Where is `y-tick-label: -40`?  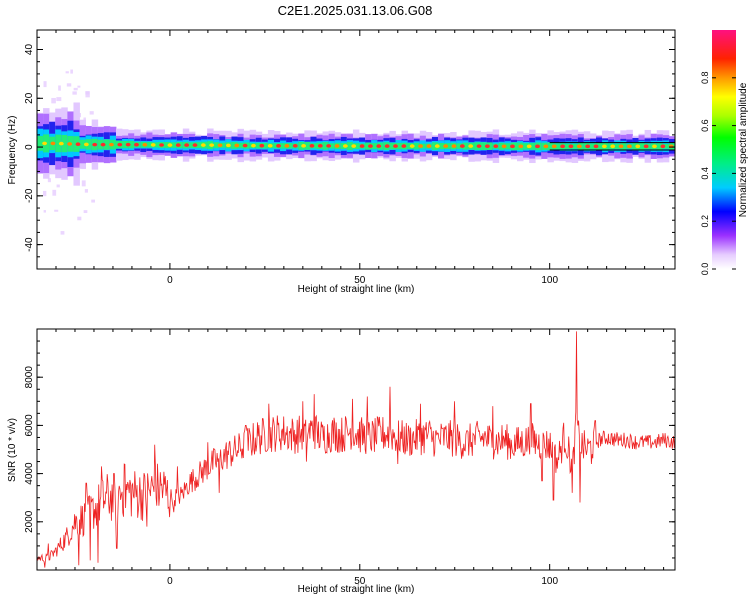
y-tick-label: -40 is located at coordinates (29, 244).